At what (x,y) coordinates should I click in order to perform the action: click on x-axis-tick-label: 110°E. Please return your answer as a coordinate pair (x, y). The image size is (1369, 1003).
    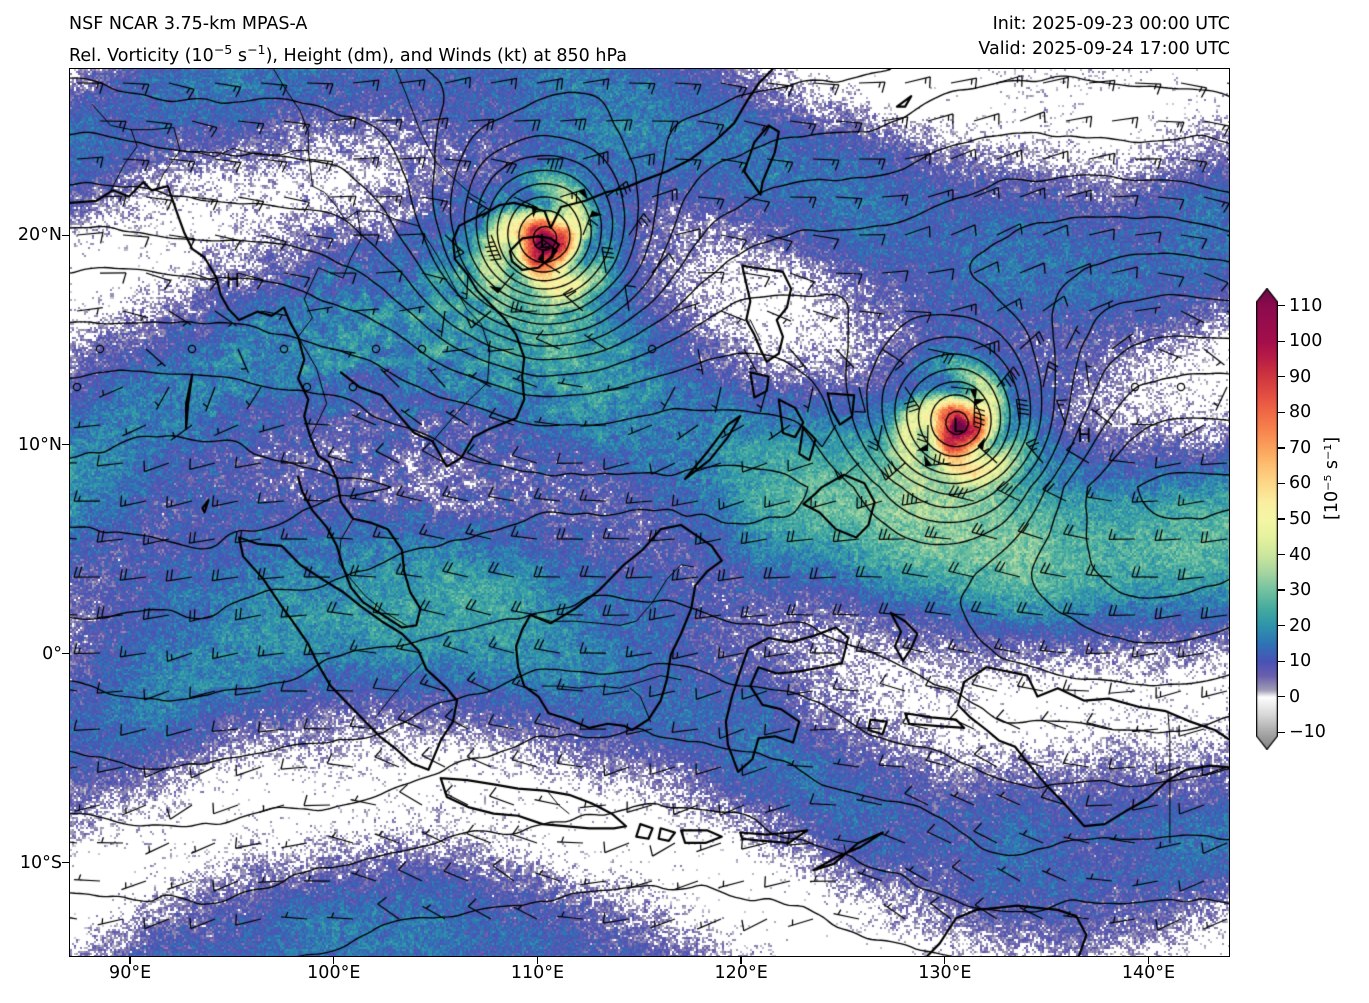
    Looking at the image, I should click on (537, 973).